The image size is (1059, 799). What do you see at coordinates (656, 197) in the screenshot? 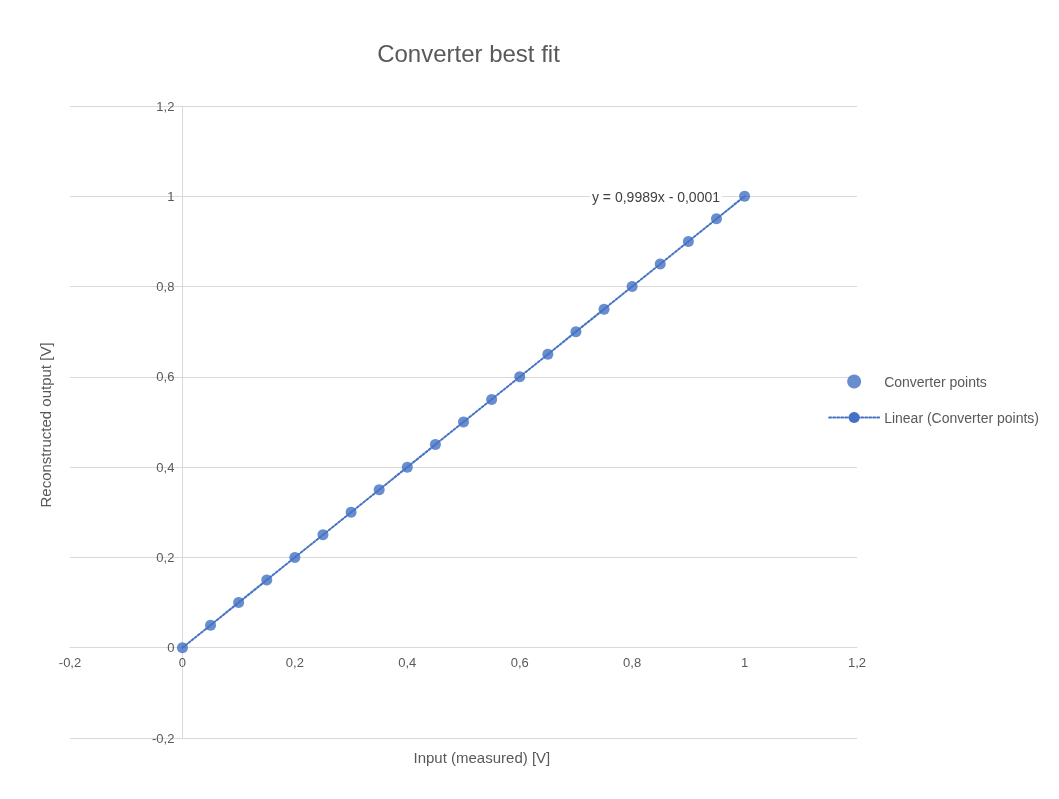
I see `annotation: y = 0,9989x - 0,0001` at bounding box center [656, 197].